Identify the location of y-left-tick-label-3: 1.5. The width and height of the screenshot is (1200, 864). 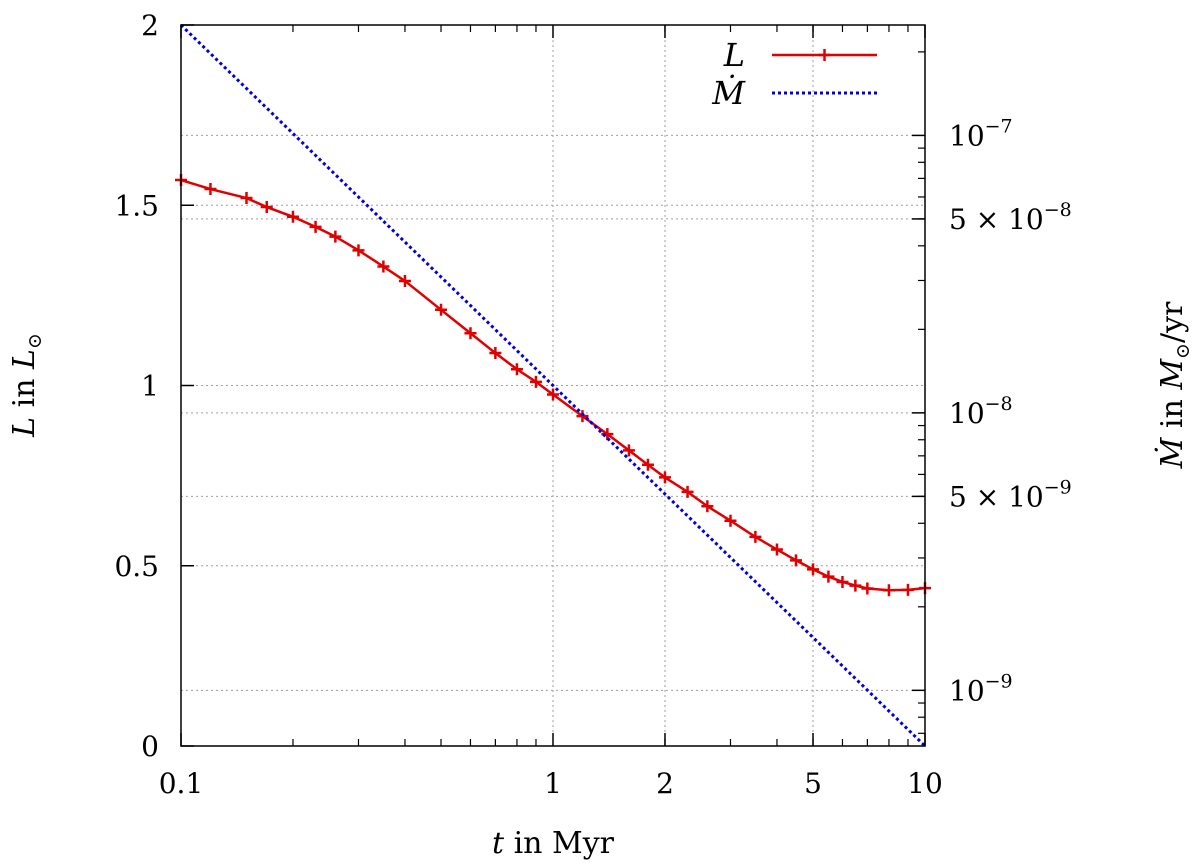
(136, 205).